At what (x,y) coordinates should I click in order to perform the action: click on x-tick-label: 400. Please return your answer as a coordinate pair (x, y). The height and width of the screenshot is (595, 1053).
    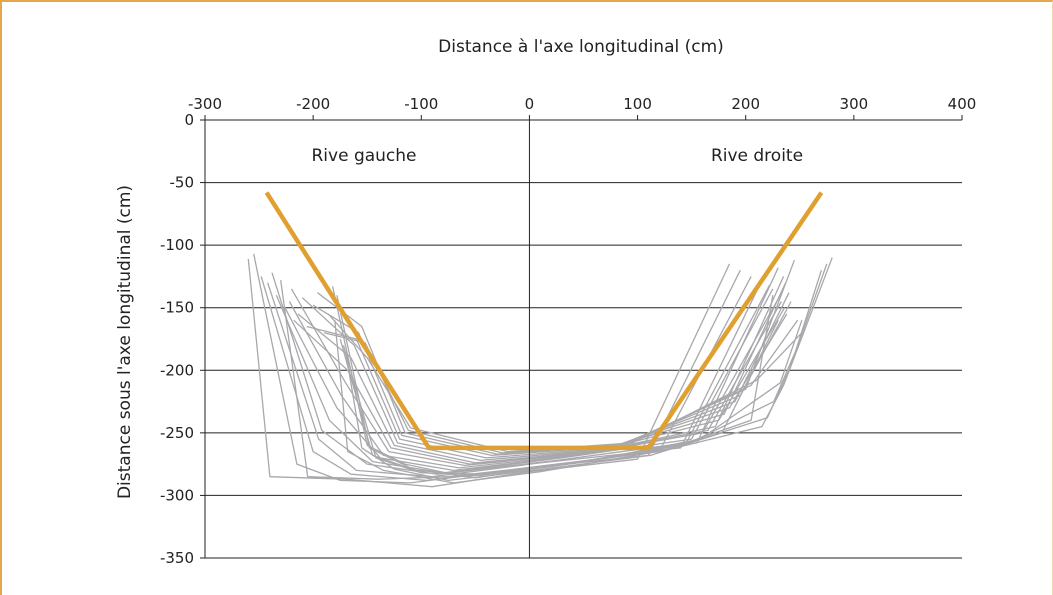
    Looking at the image, I should click on (962, 104).